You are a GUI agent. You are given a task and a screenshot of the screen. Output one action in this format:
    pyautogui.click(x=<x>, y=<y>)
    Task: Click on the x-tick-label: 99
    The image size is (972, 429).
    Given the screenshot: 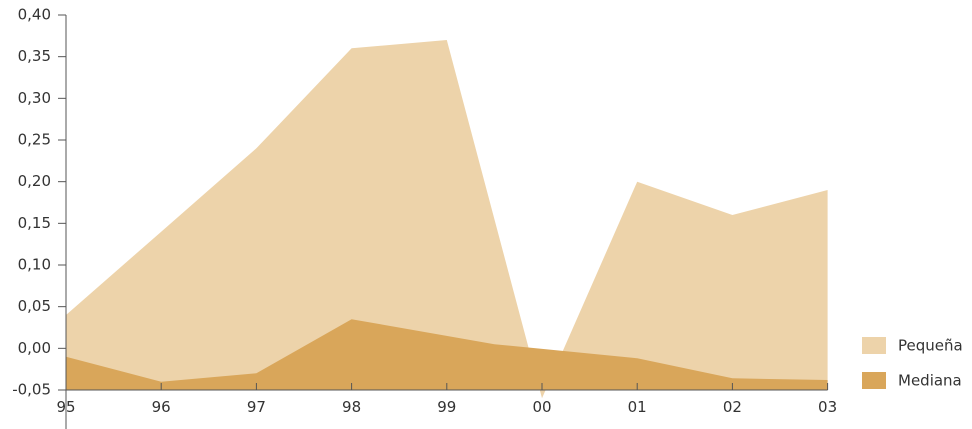 What is the action you would take?
    pyautogui.click(x=446, y=407)
    